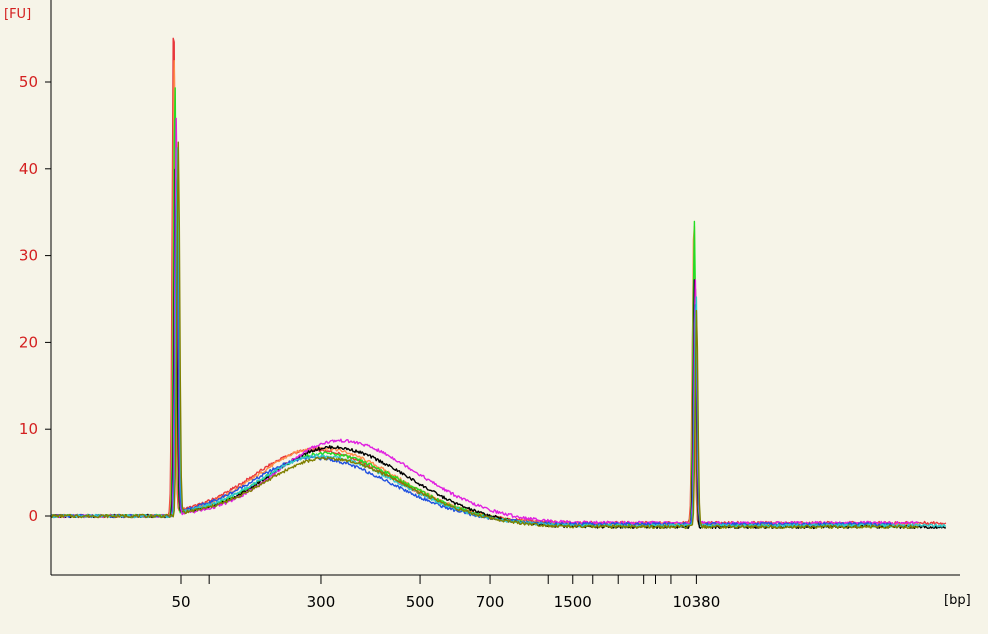 The image size is (988, 638). Describe the element at coordinates (321, 602) in the screenshot. I see `x-tick-label: 300` at that location.